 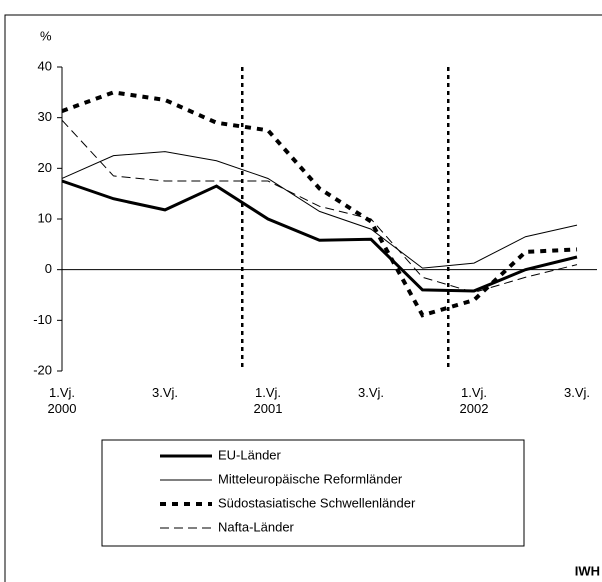 I want to click on y-tick-label: -20, so click(x=42, y=369).